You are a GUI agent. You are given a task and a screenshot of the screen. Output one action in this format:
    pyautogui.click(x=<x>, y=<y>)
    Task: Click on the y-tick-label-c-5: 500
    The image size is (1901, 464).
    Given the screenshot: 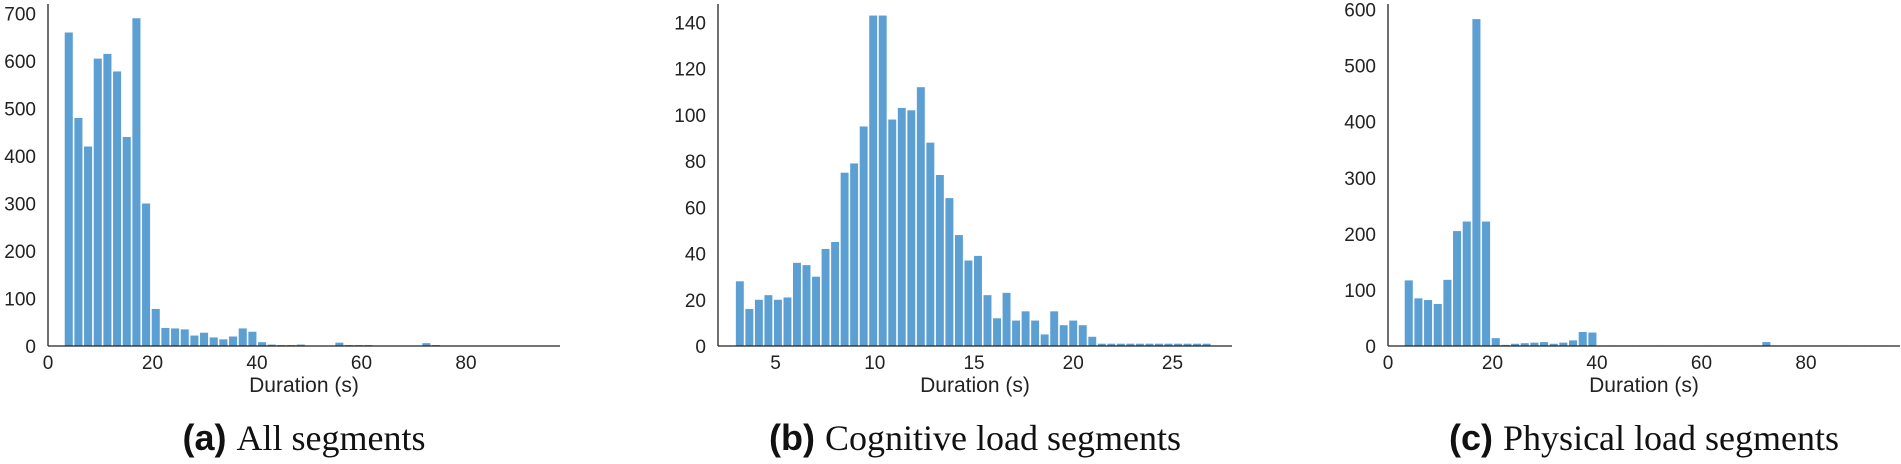 What is the action you would take?
    pyautogui.click(x=1360, y=67)
    